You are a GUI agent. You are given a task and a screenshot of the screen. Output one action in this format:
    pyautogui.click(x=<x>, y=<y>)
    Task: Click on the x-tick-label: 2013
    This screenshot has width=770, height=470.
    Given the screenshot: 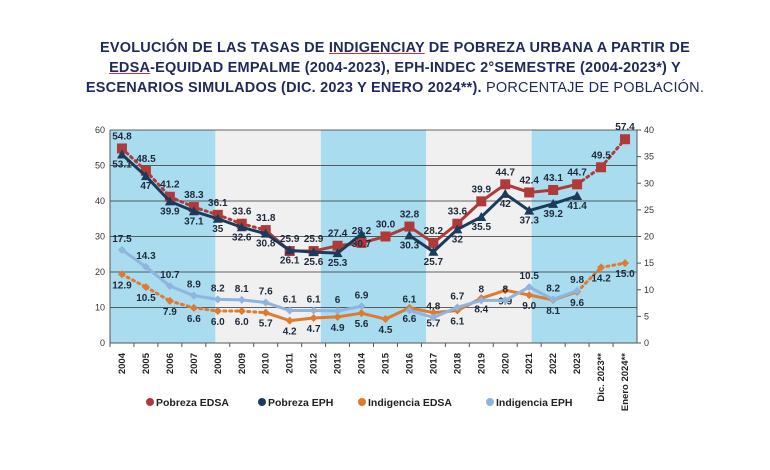 What is the action you would take?
    pyautogui.click(x=338, y=363)
    